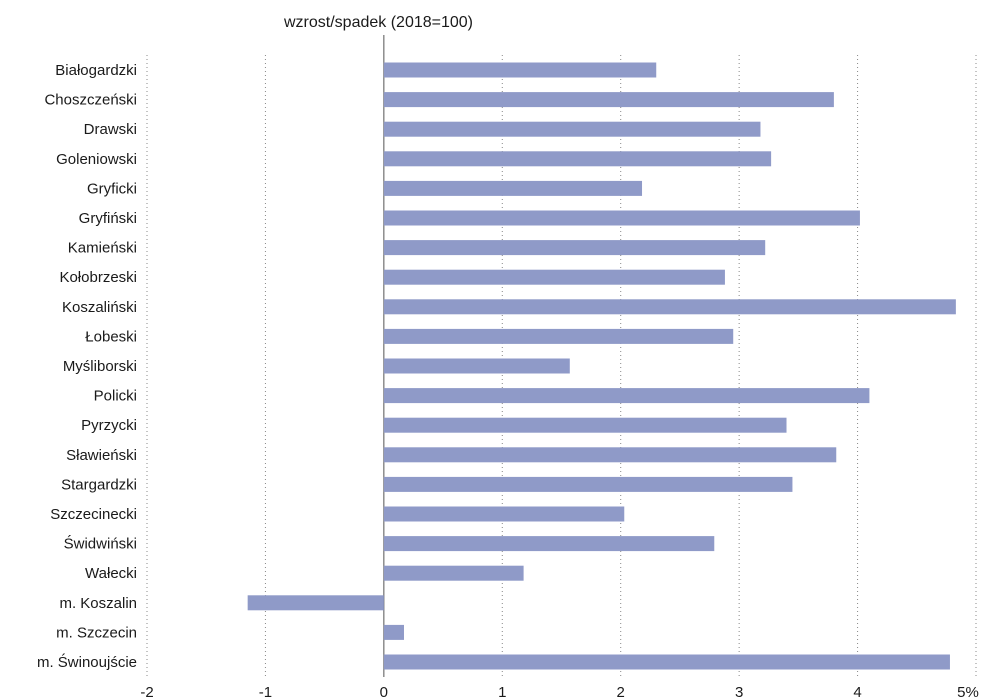 The height and width of the screenshot is (700, 984). Describe the element at coordinates (101, 455) in the screenshot. I see `category-label: Sławieński` at that location.